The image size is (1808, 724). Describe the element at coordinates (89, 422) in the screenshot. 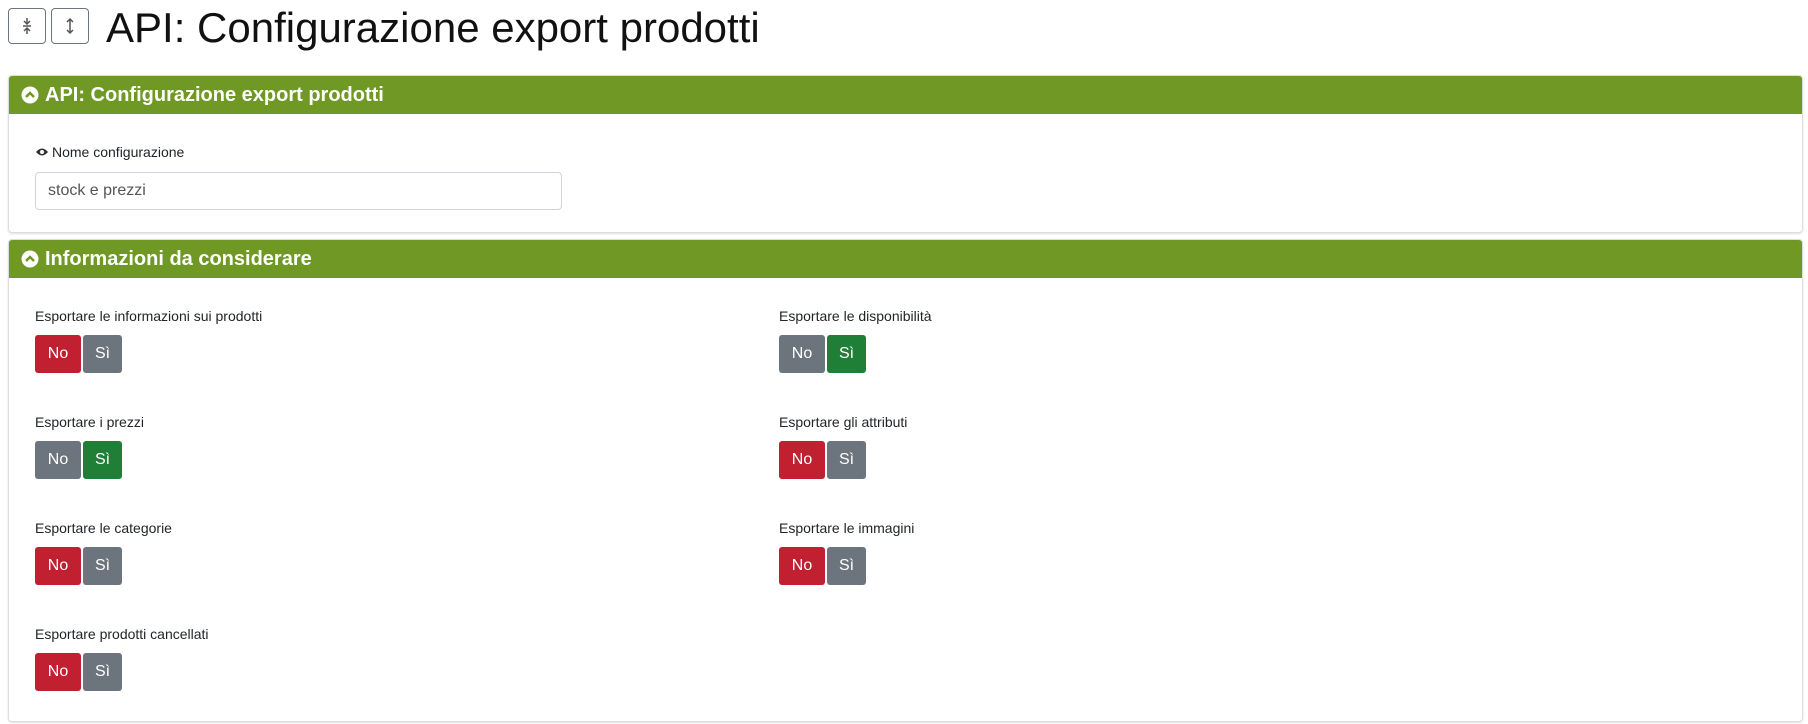

I see `toggle-label: Esportare i prezzi` at that location.